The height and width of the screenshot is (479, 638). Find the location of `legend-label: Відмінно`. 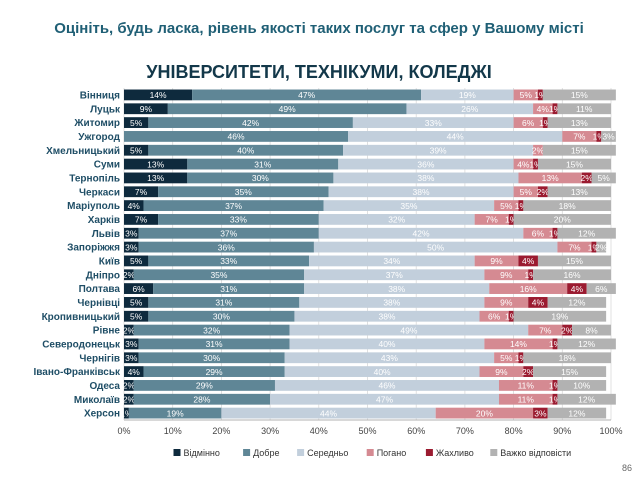

legend-label: Відмінно is located at coordinates (202, 453).